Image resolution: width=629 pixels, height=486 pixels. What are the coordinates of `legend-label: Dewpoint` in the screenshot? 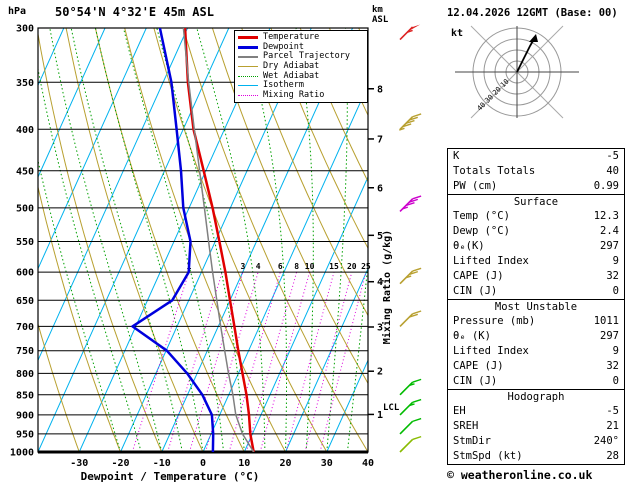 It's located at (283, 46).